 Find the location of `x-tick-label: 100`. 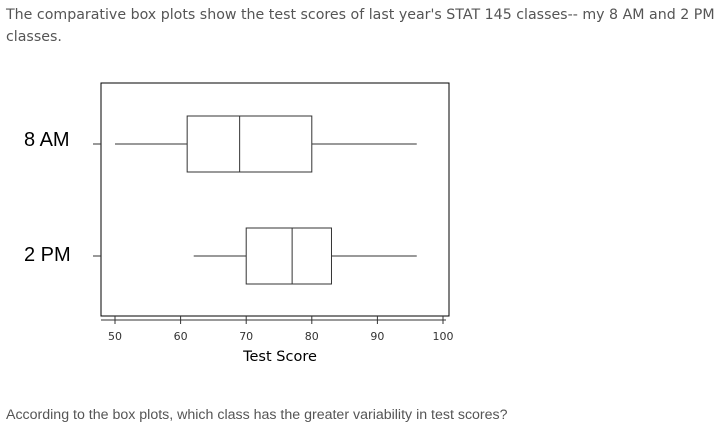

x-tick-label: 100 is located at coordinates (443, 336).